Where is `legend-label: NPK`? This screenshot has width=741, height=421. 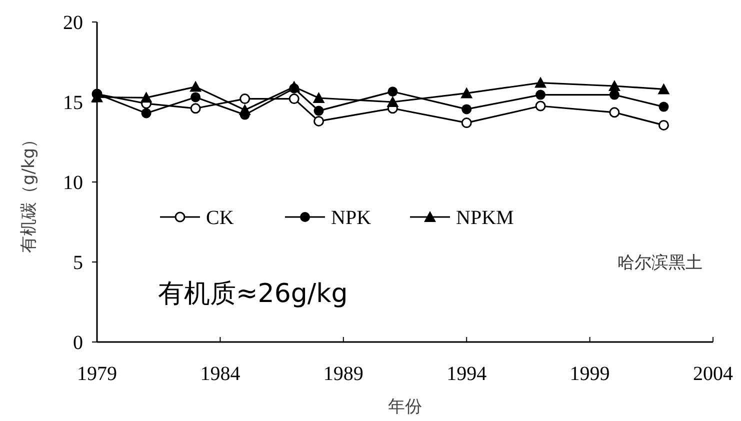
legend-label: NPK is located at coordinates (351, 218).